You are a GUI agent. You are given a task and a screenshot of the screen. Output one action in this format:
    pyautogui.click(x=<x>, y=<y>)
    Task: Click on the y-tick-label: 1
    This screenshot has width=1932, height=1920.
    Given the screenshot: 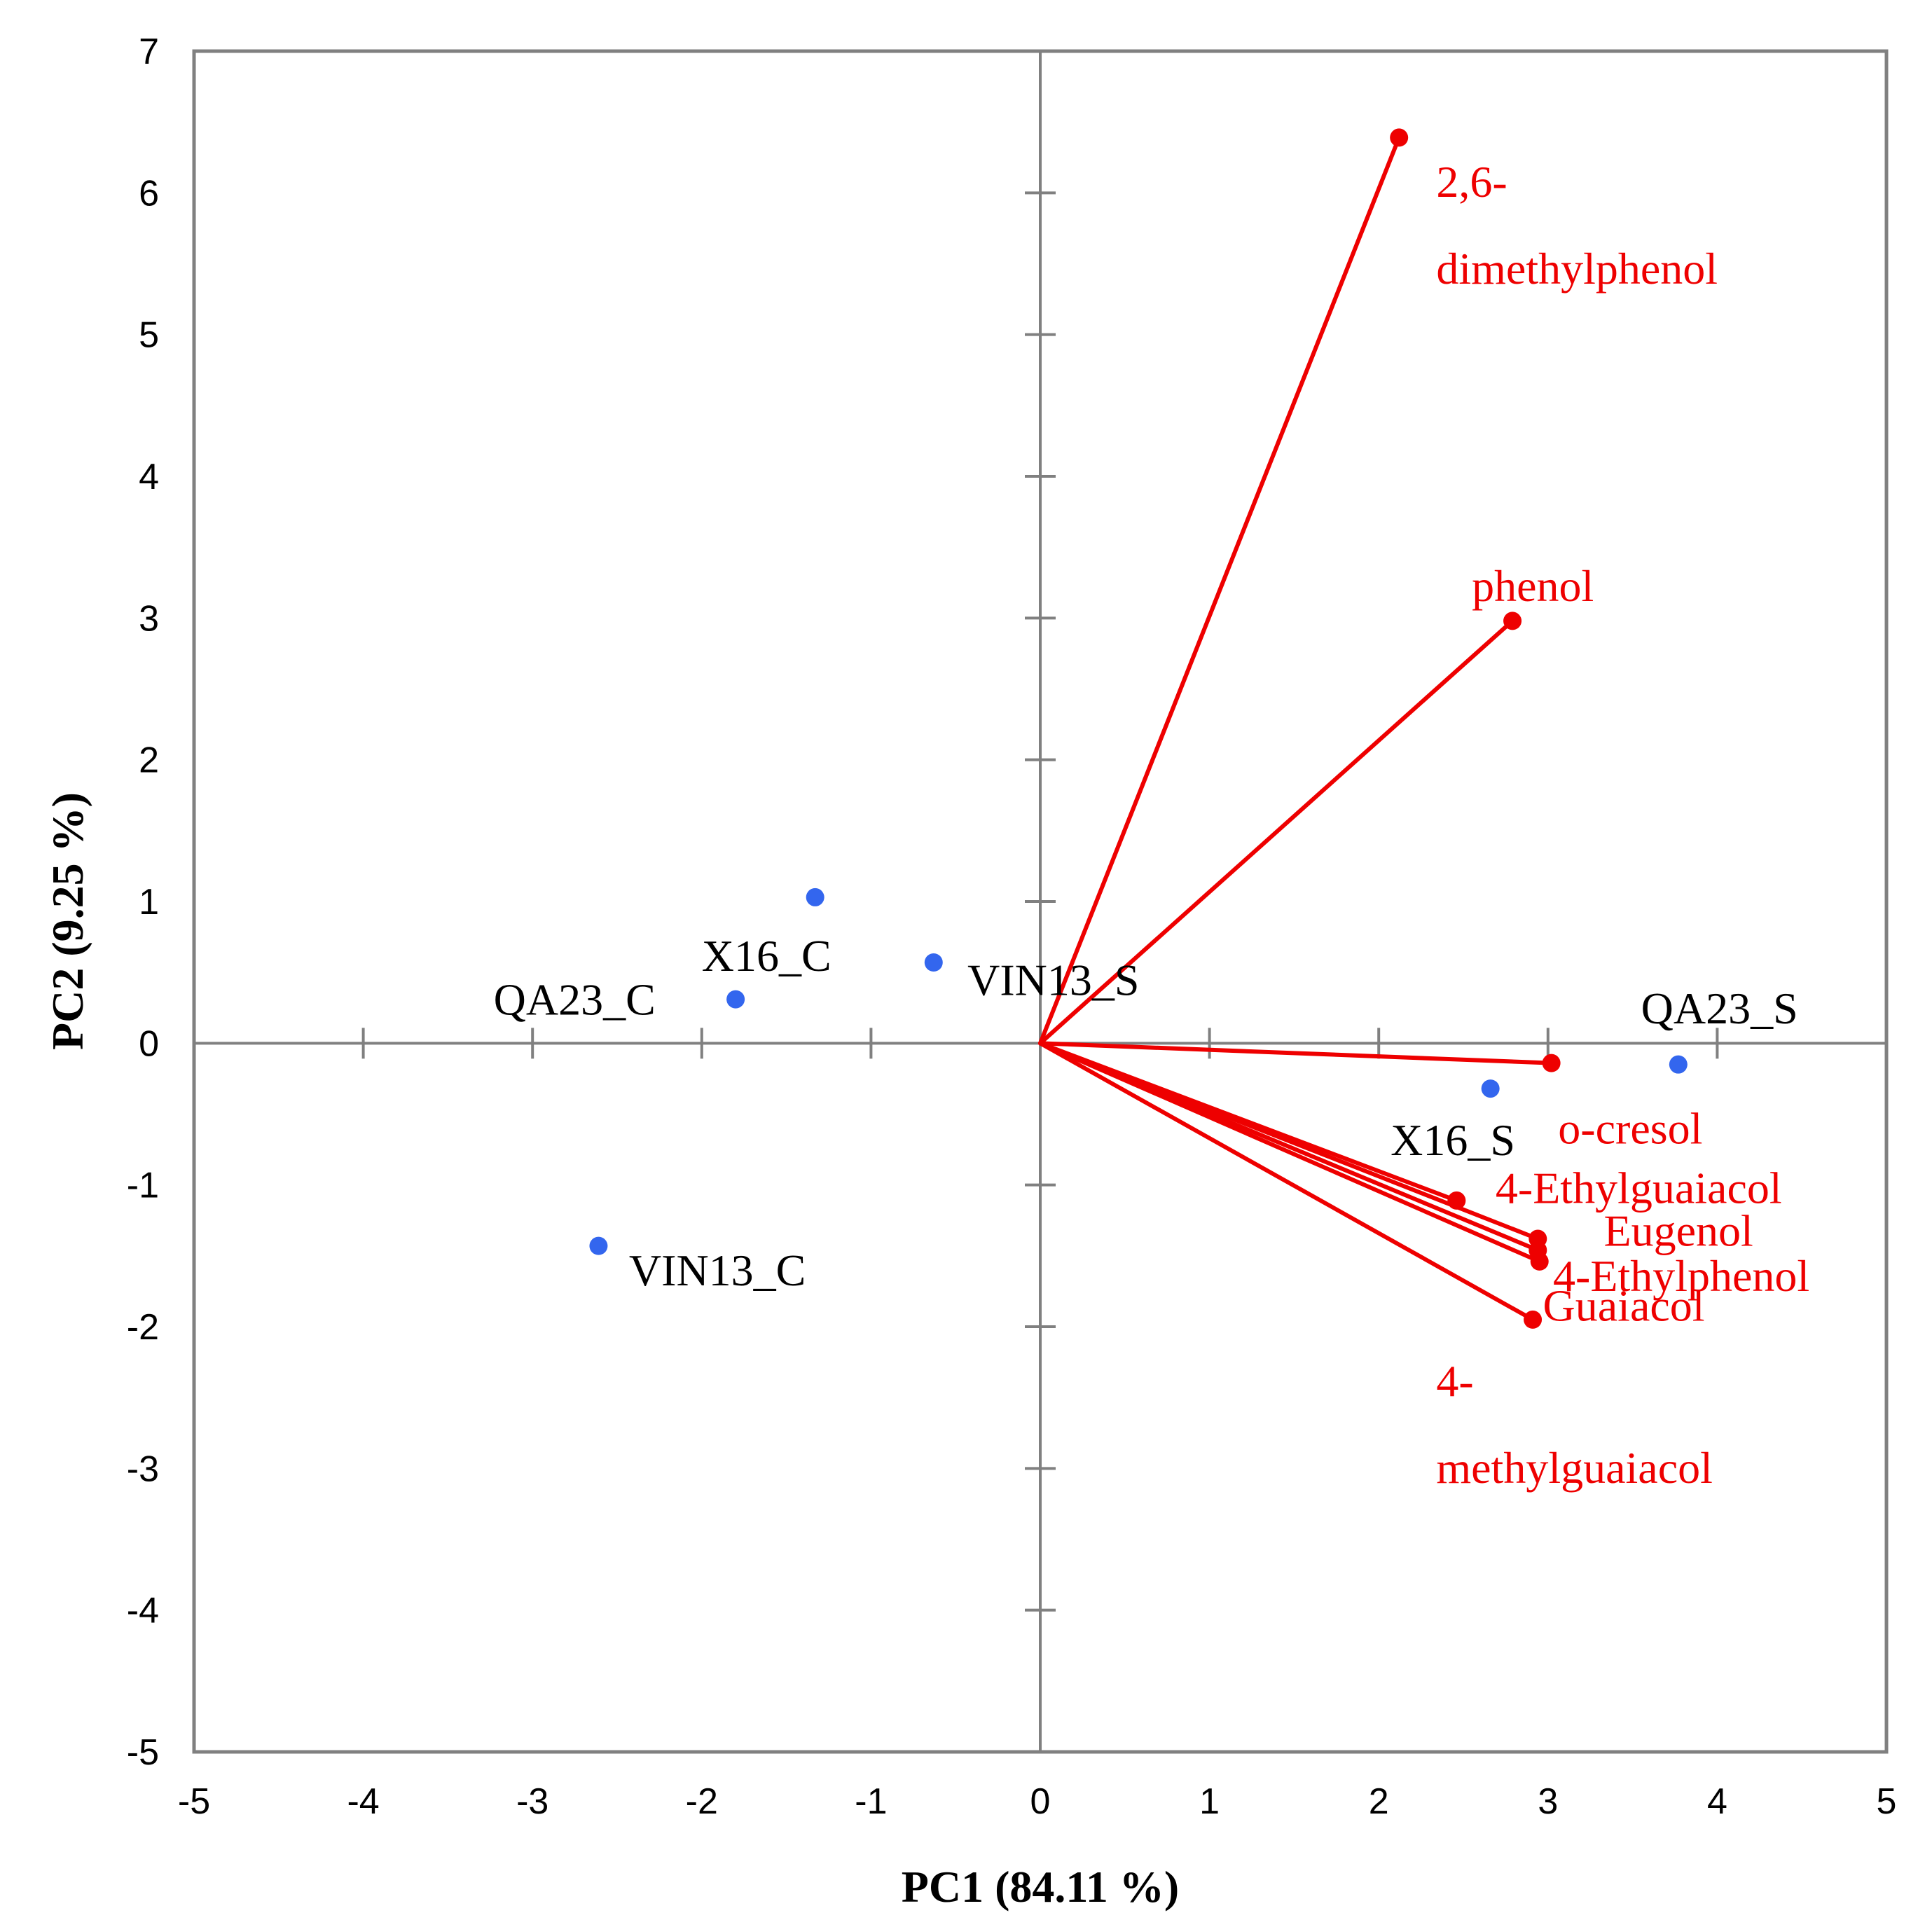 What is the action you would take?
    pyautogui.click(x=149, y=902)
    